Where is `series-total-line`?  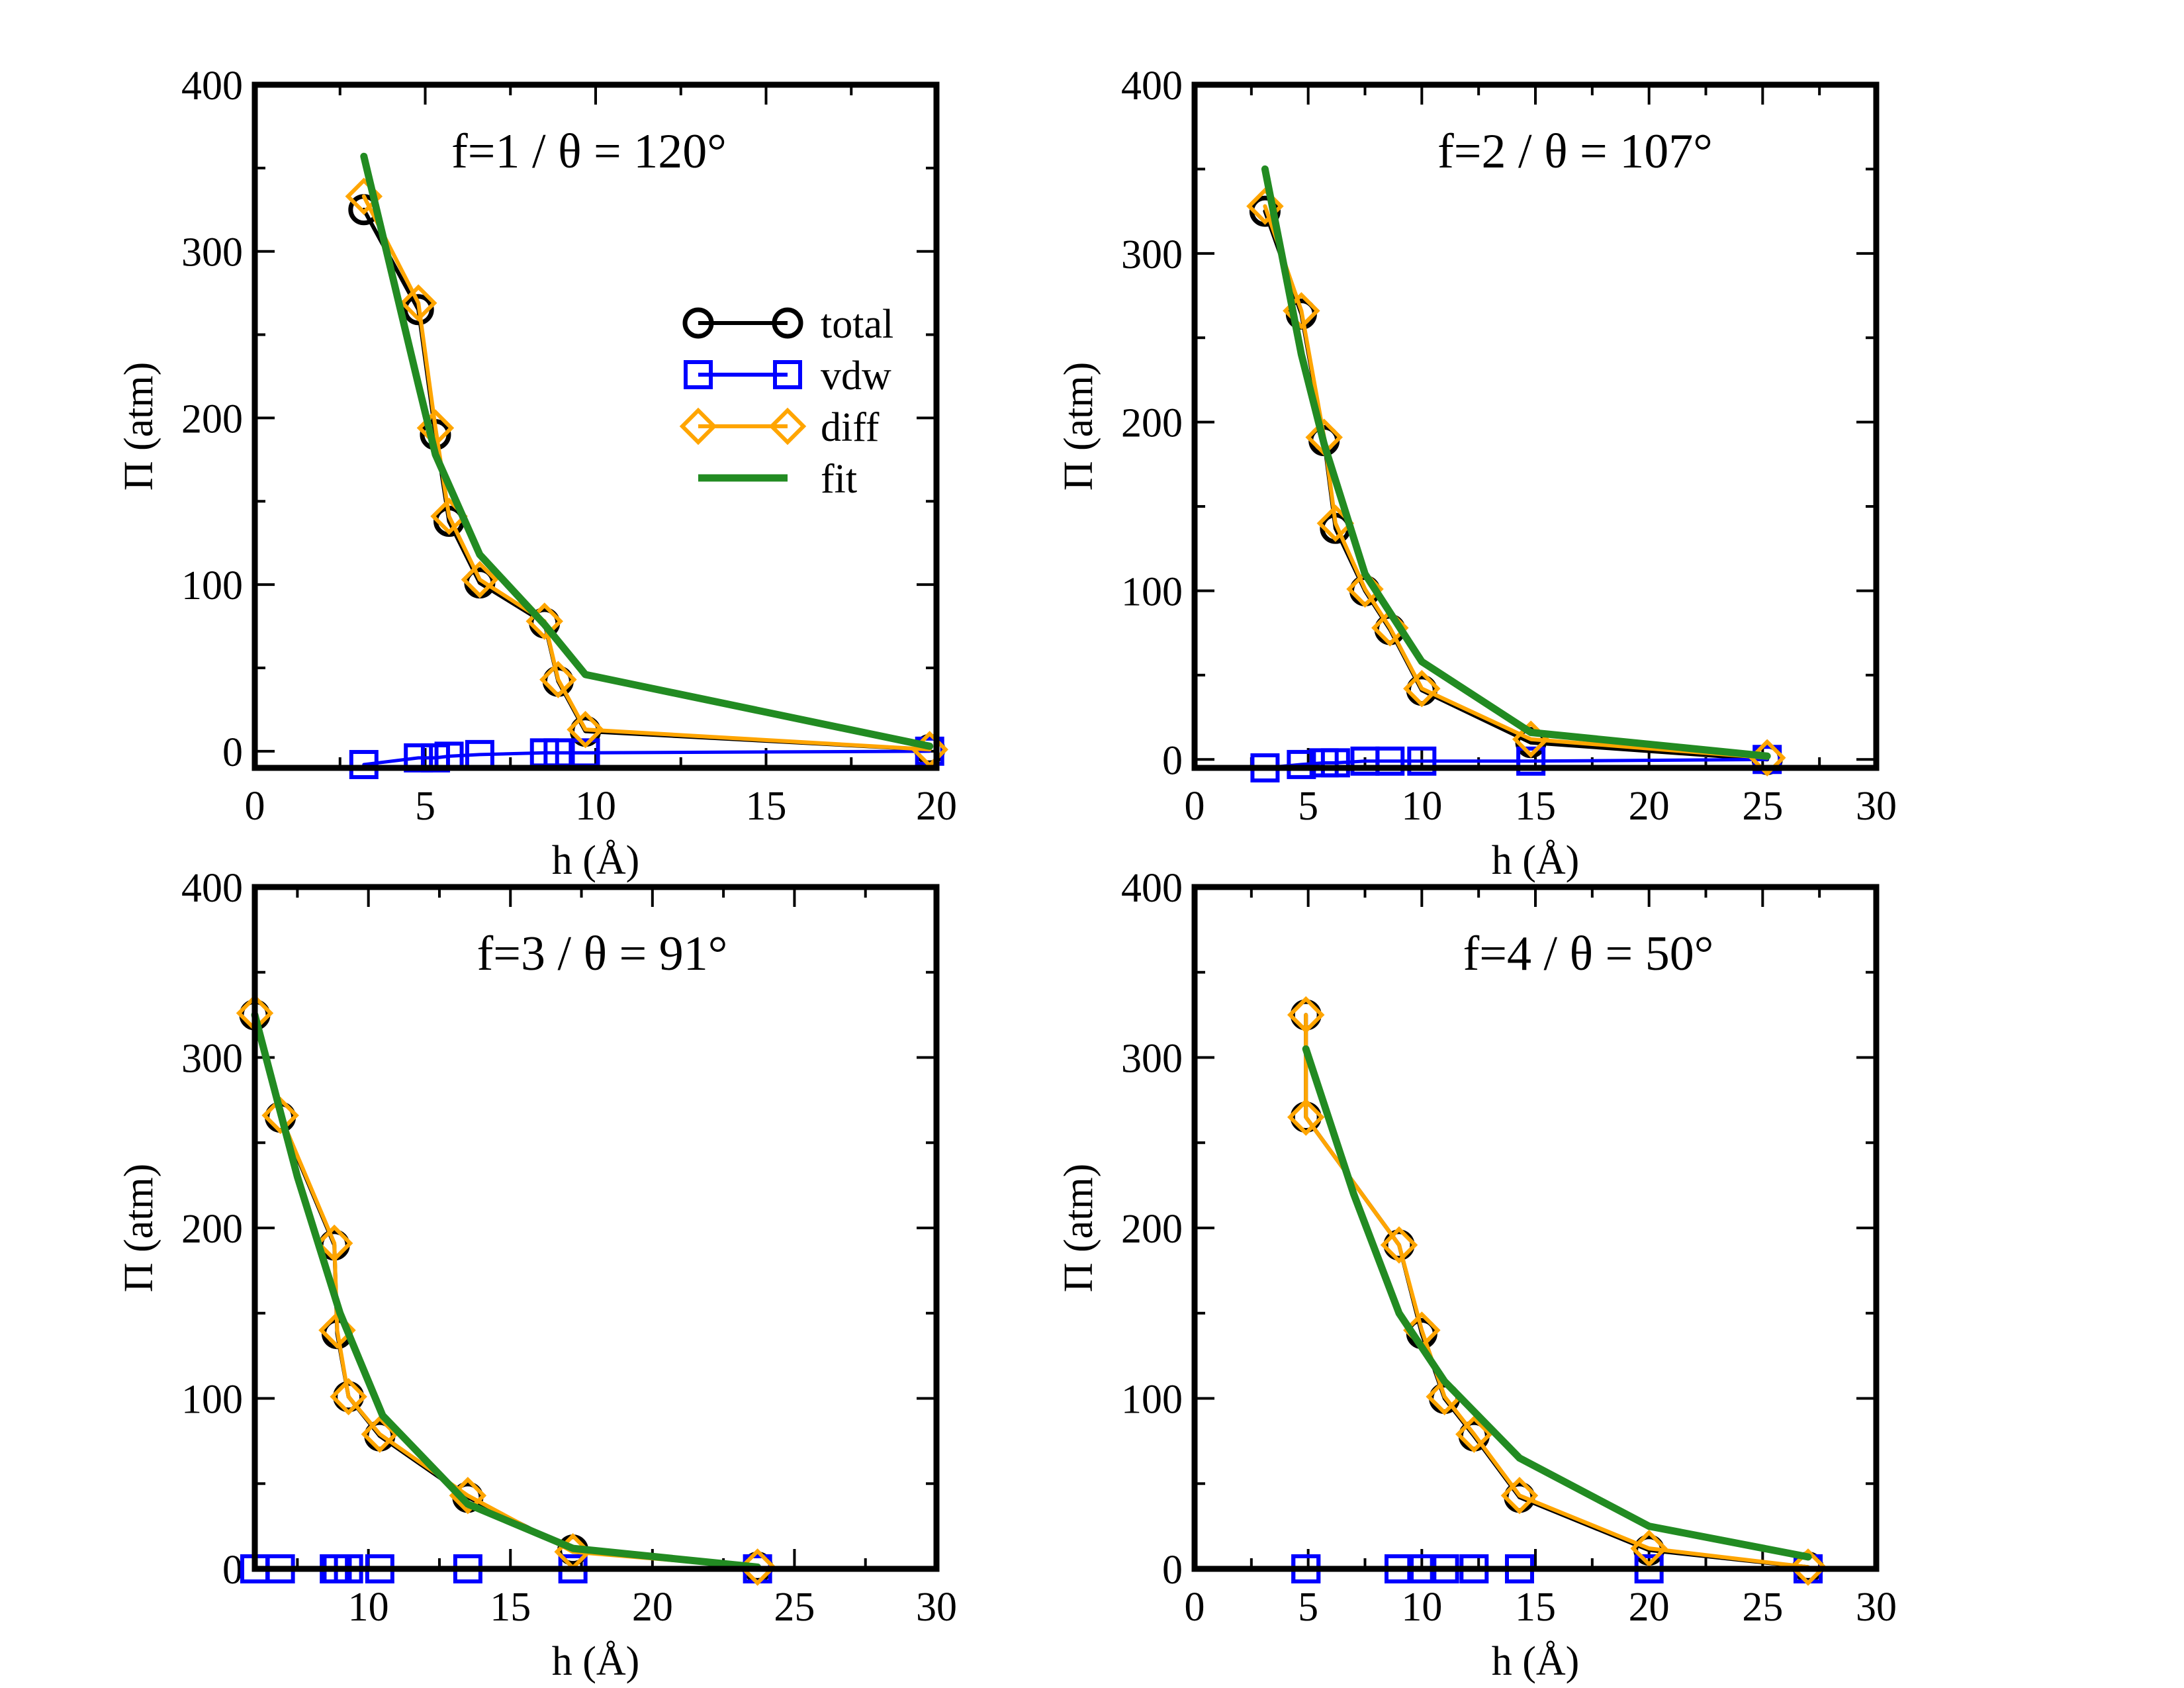
series-total-line is located at coordinates (1557, 1291).